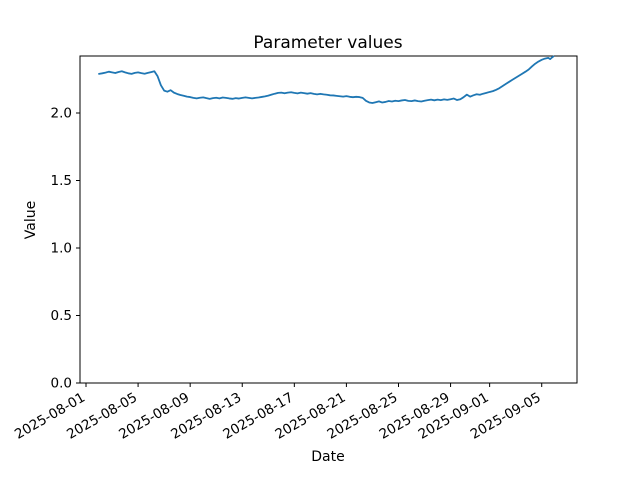  Describe the element at coordinates (61, 181) in the screenshot. I see `y-tick-label: 1.5` at that location.